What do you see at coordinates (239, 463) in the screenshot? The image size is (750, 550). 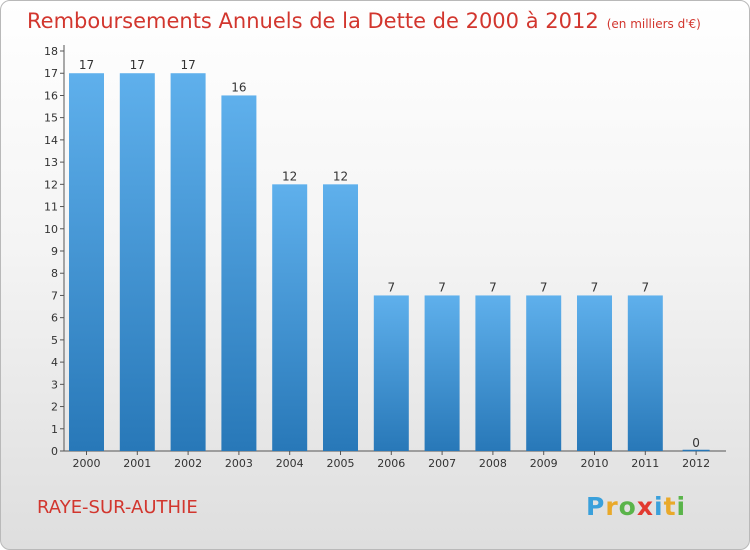 I see `x-tick-label: 2003` at bounding box center [239, 463].